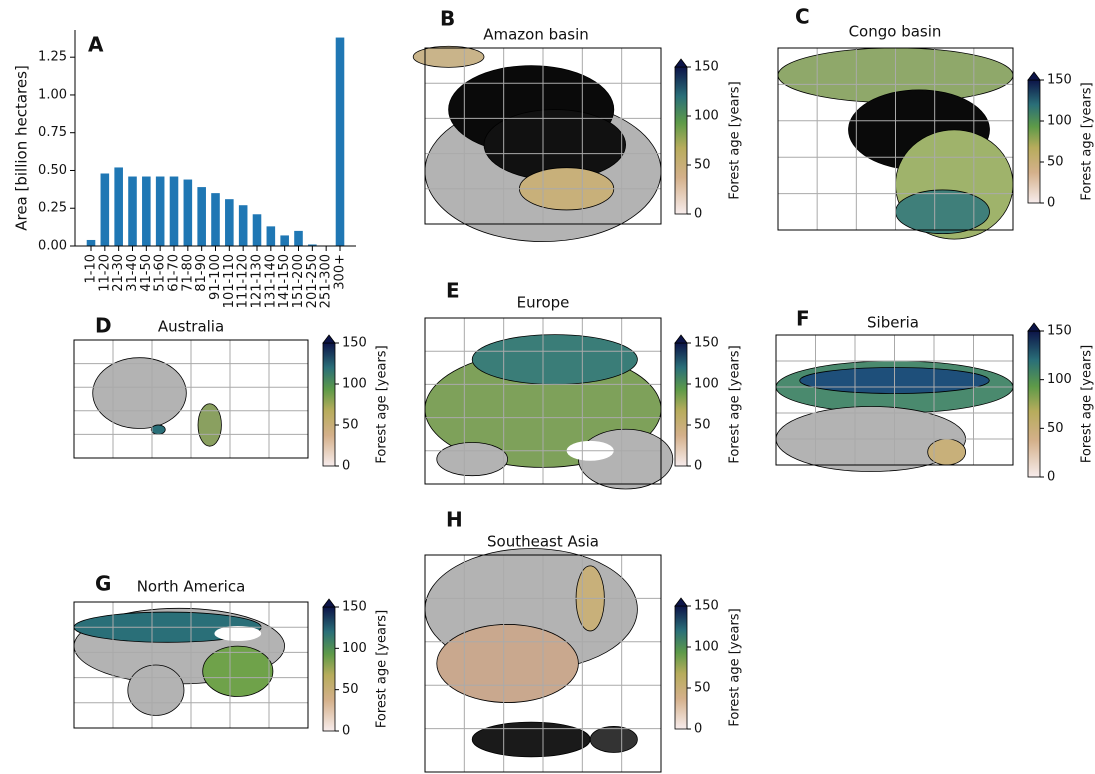 This screenshot has height=774, width=1095. What do you see at coordinates (174, 273) in the screenshot?
I see `x-tick-label: 61-70` at bounding box center [174, 273].